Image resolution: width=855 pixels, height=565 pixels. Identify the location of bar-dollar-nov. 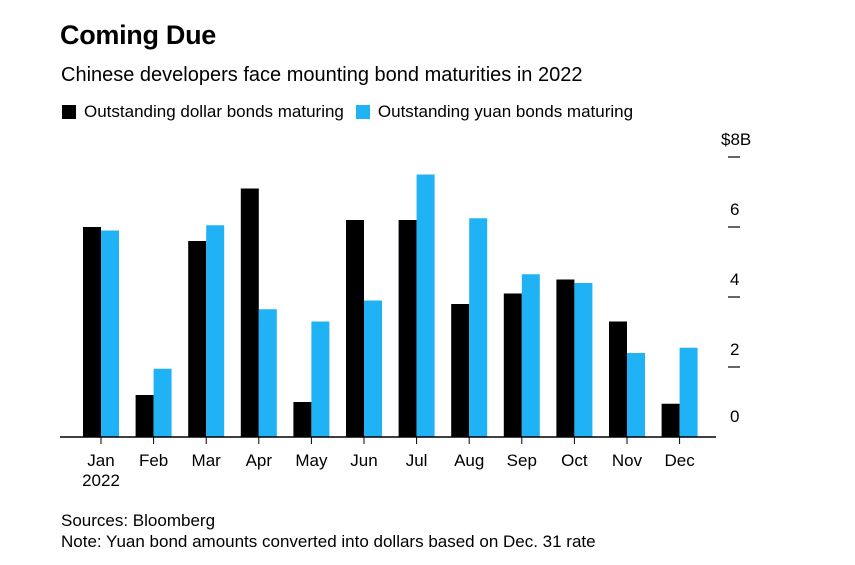
(618, 379).